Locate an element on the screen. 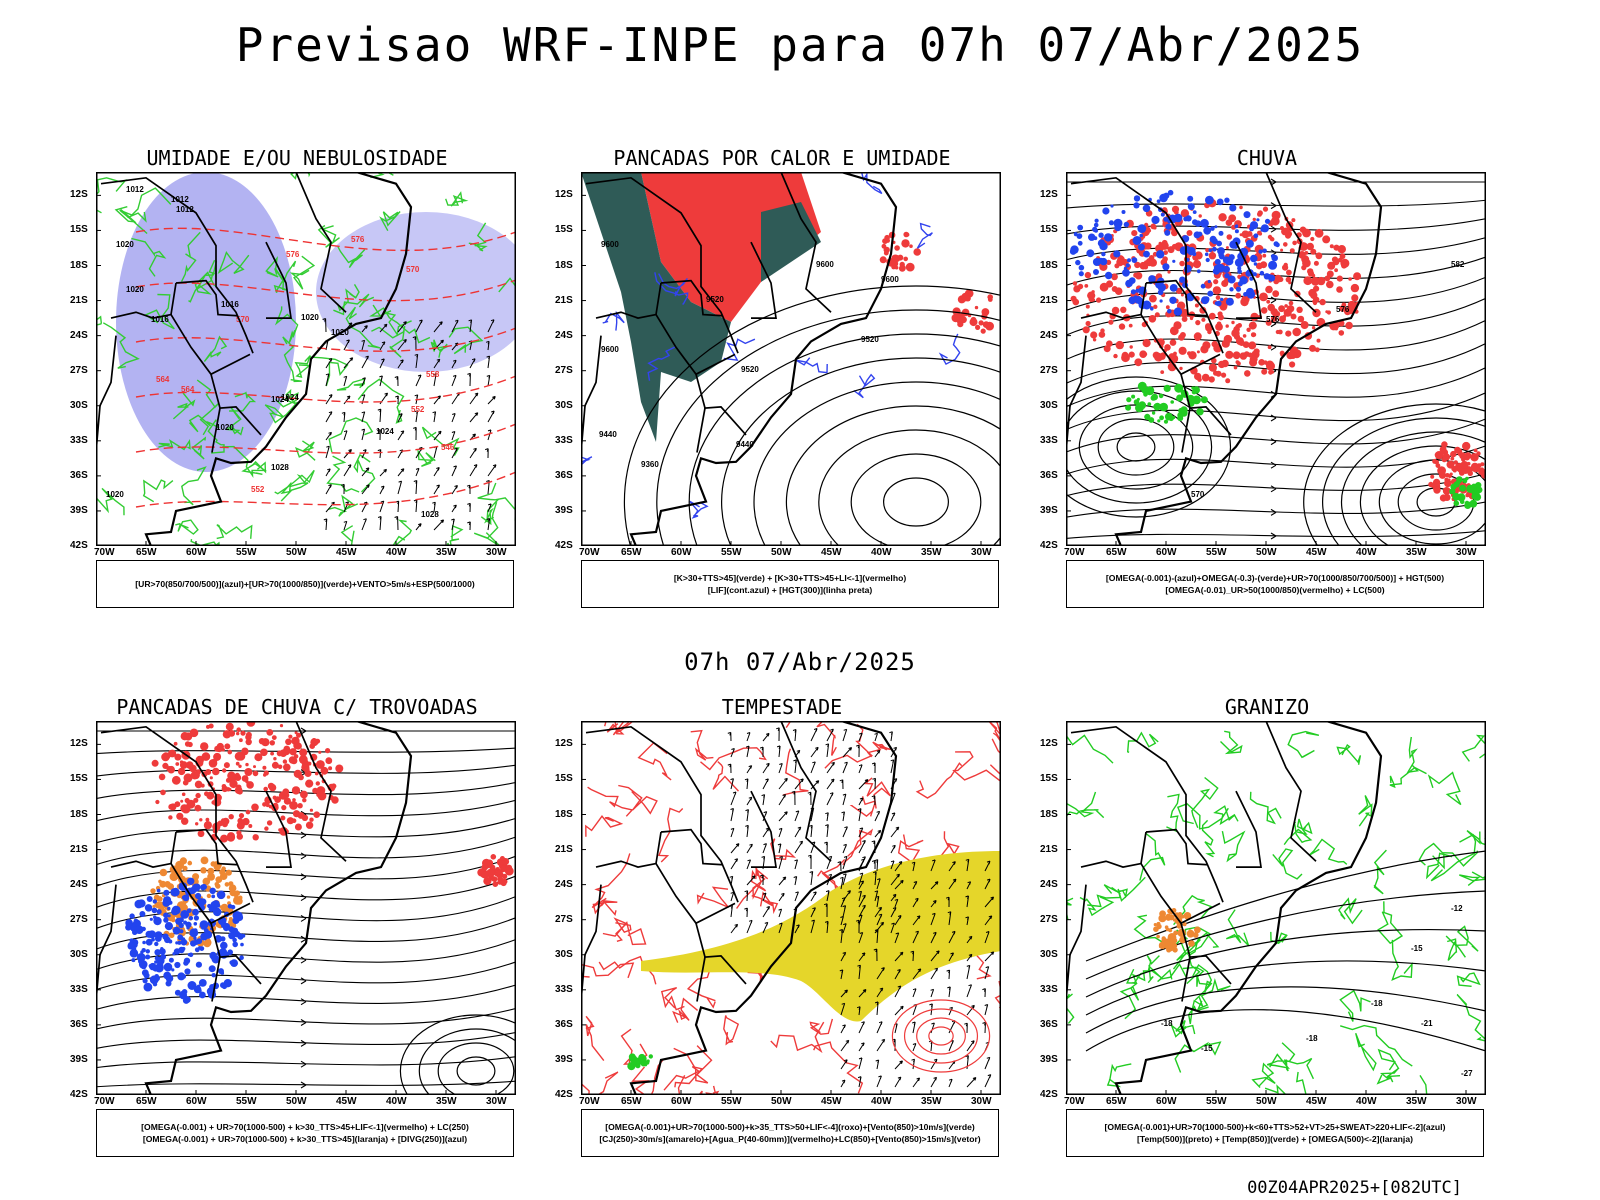 The height and width of the screenshot is (1200, 1600). contour-label: -18 is located at coordinates (1312, 1038).